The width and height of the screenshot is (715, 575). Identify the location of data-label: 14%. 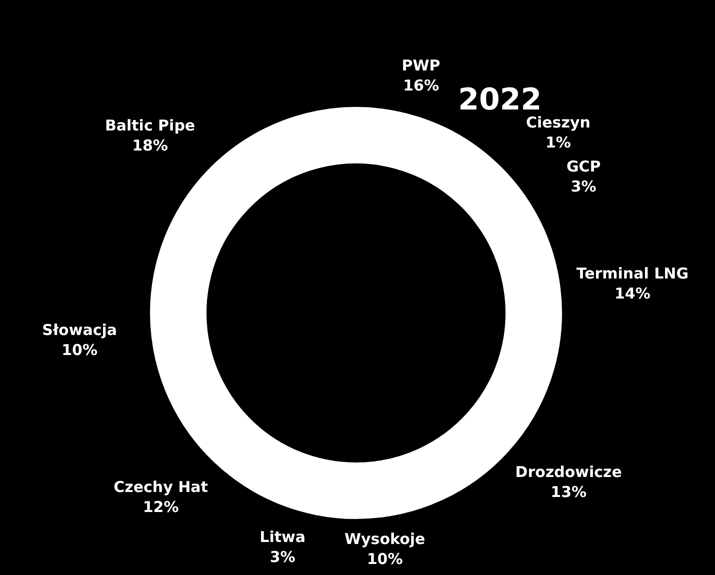
(632, 293).